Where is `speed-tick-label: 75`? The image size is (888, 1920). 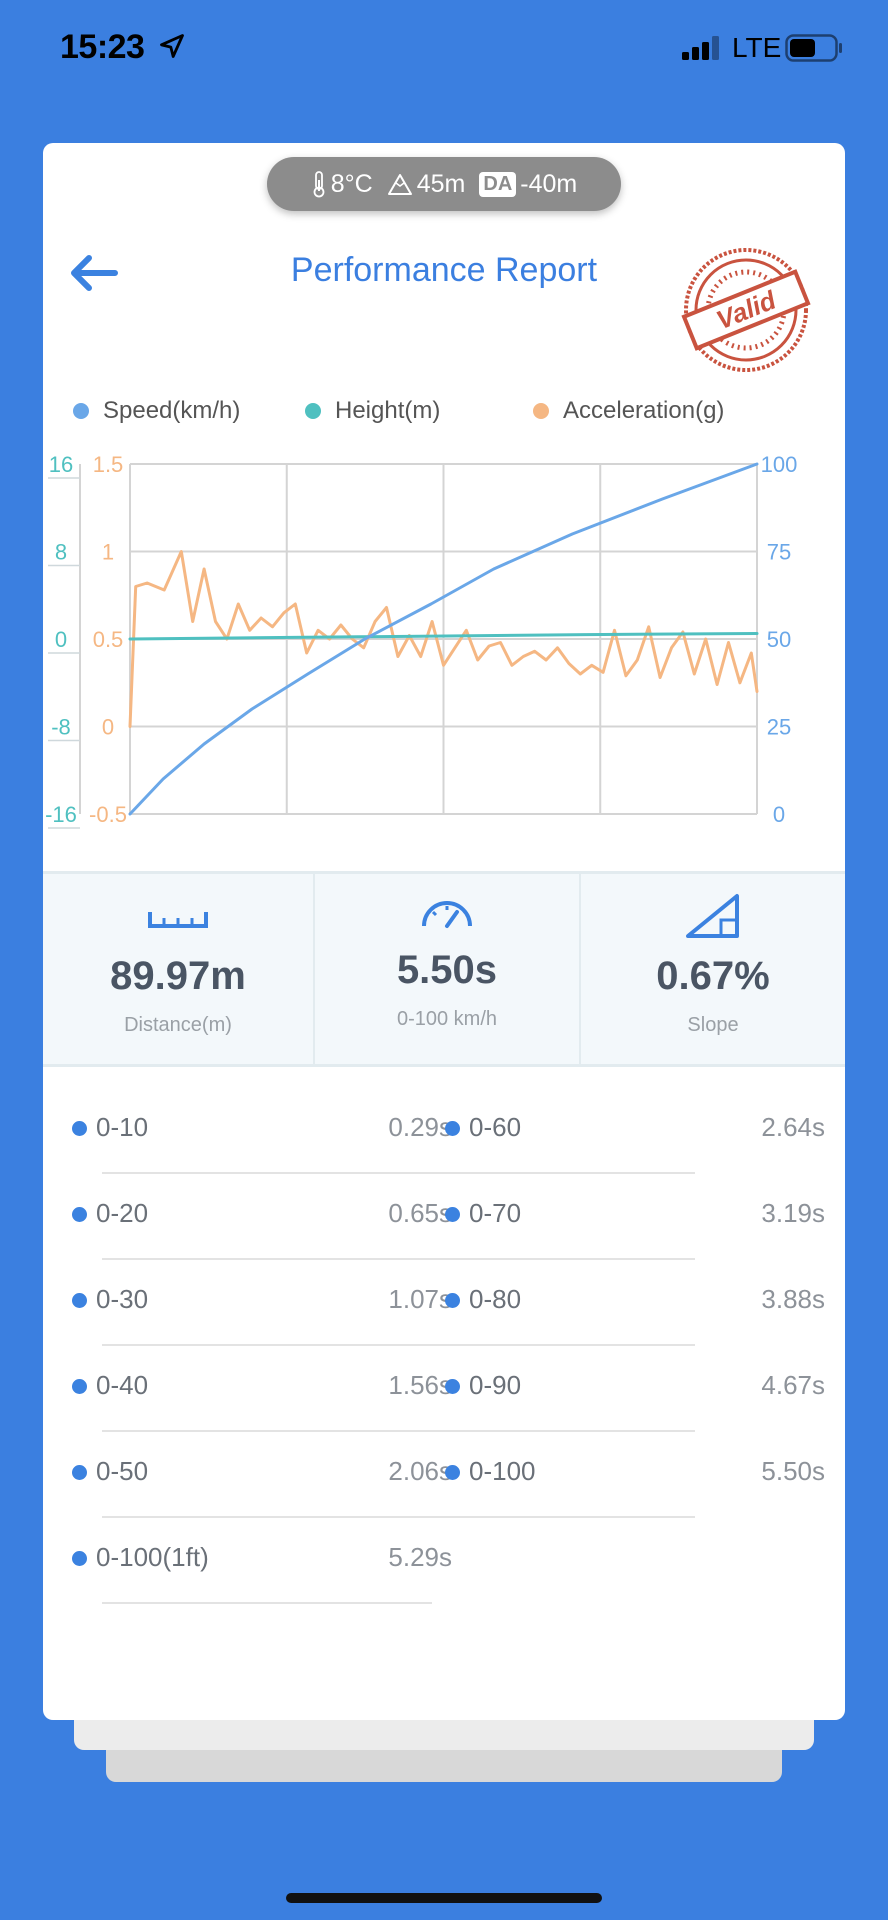
speed-tick-label: 75 is located at coordinates (779, 552).